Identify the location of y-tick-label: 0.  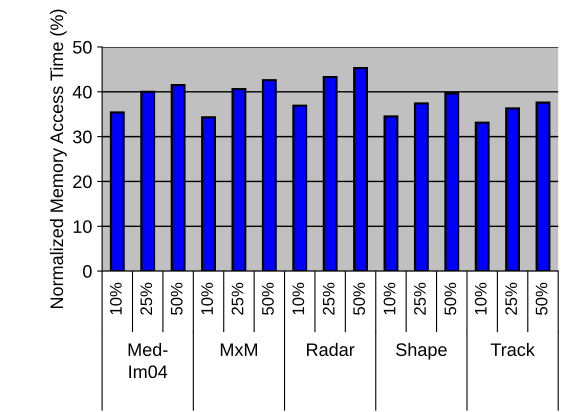
(87, 271).